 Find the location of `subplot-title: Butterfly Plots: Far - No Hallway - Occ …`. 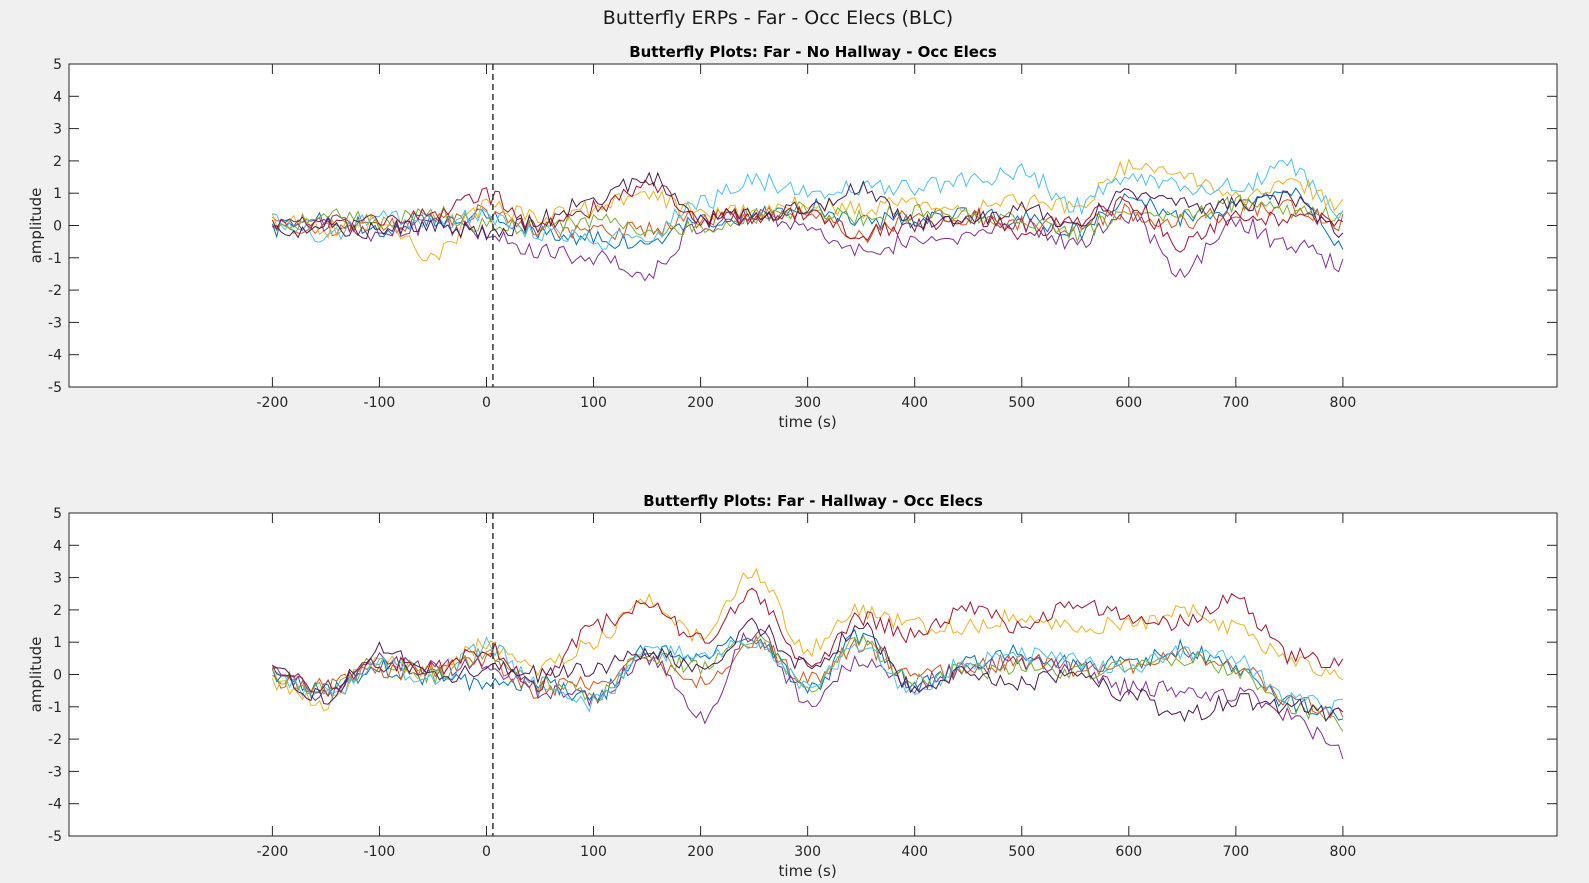

subplot-title: Butterfly Plots: Far - No Hallway - Occ … is located at coordinates (813, 52).